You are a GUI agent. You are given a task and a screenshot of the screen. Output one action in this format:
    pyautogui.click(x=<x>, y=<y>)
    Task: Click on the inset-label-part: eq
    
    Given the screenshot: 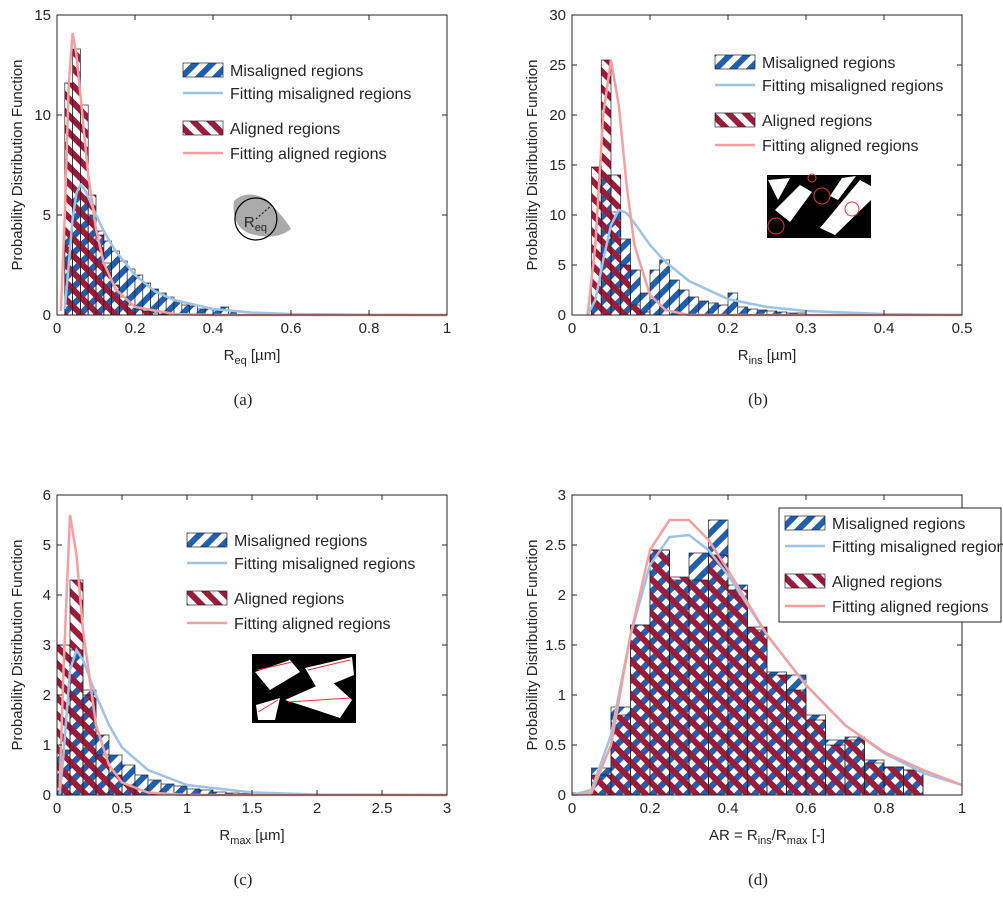 What is the action you would take?
    pyautogui.click(x=261, y=228)
    